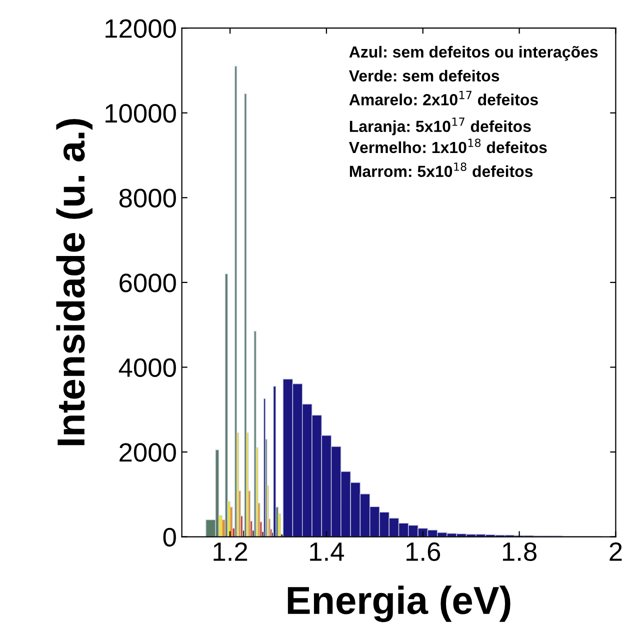 The height and width of the screenshot is (639, 627). What do you see at coordinates (441, 170) in the screenshot?
I see `annotation: Marrom: 5x10$^{18}$ defeitos` at bounding box center [441, 170].